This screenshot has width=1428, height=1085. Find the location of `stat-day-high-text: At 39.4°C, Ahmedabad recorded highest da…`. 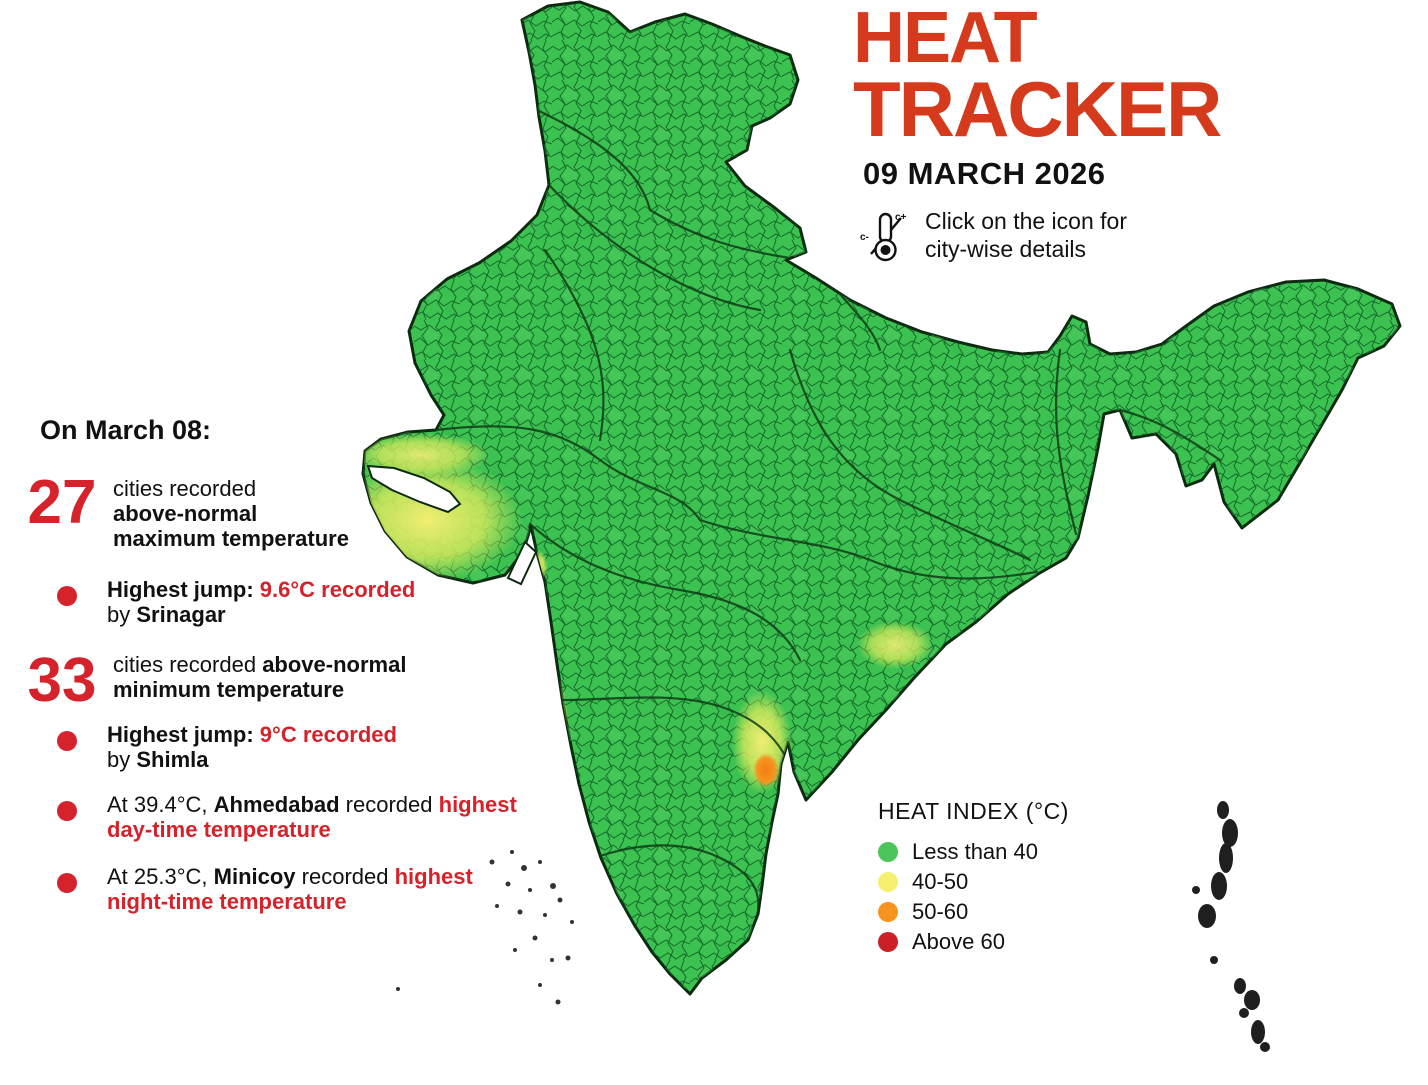

stat-day-high-text: At 39.4°C, Ahmedabad recorded highest da… is located at coordinates (322, 817).